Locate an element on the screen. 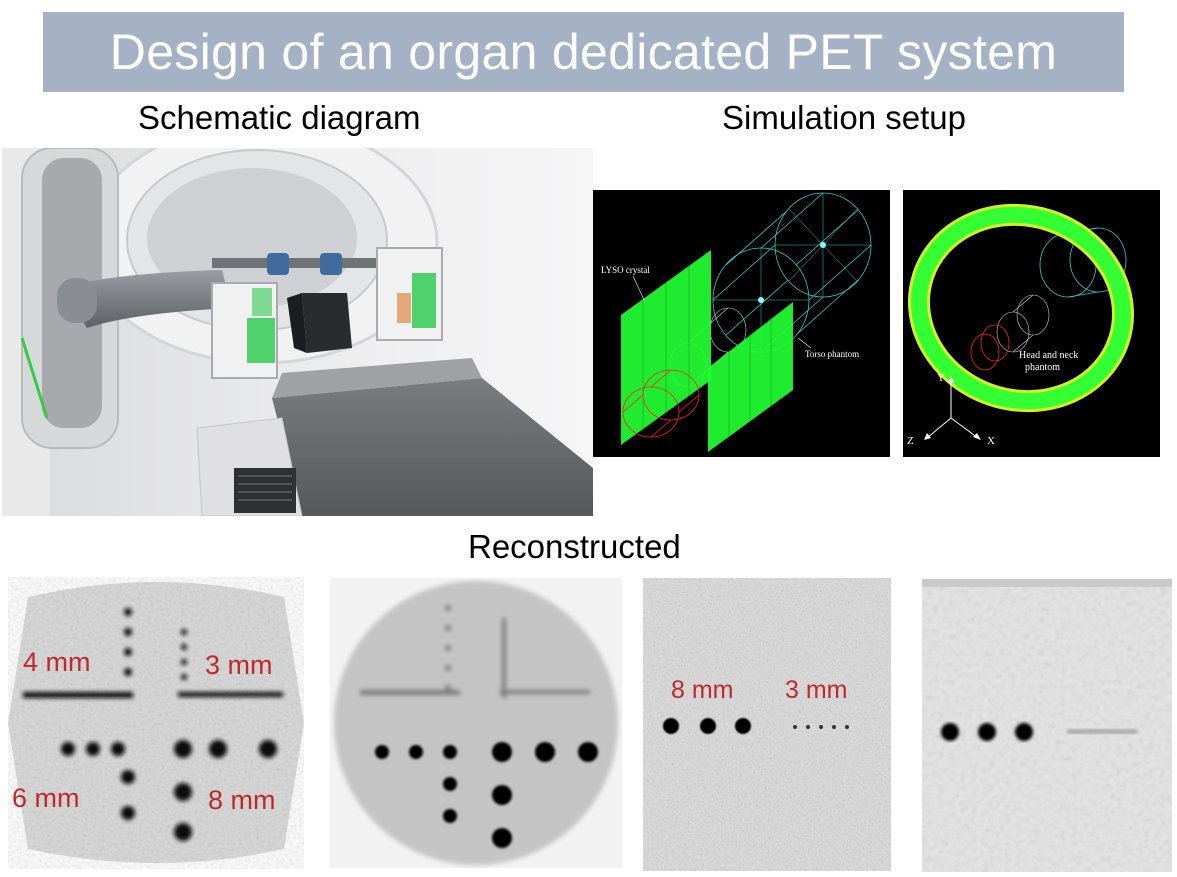  recon3-8mm-label: 8 mm is located at coordinates (702, 690).